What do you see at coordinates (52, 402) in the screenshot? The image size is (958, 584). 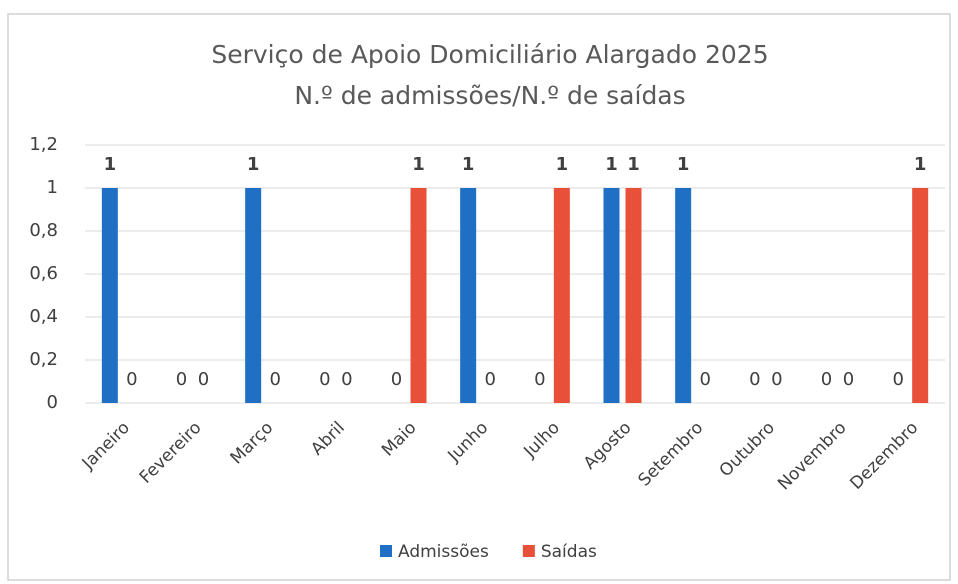 I see `y-tick-label: 0` at bounding box center [52, 402].